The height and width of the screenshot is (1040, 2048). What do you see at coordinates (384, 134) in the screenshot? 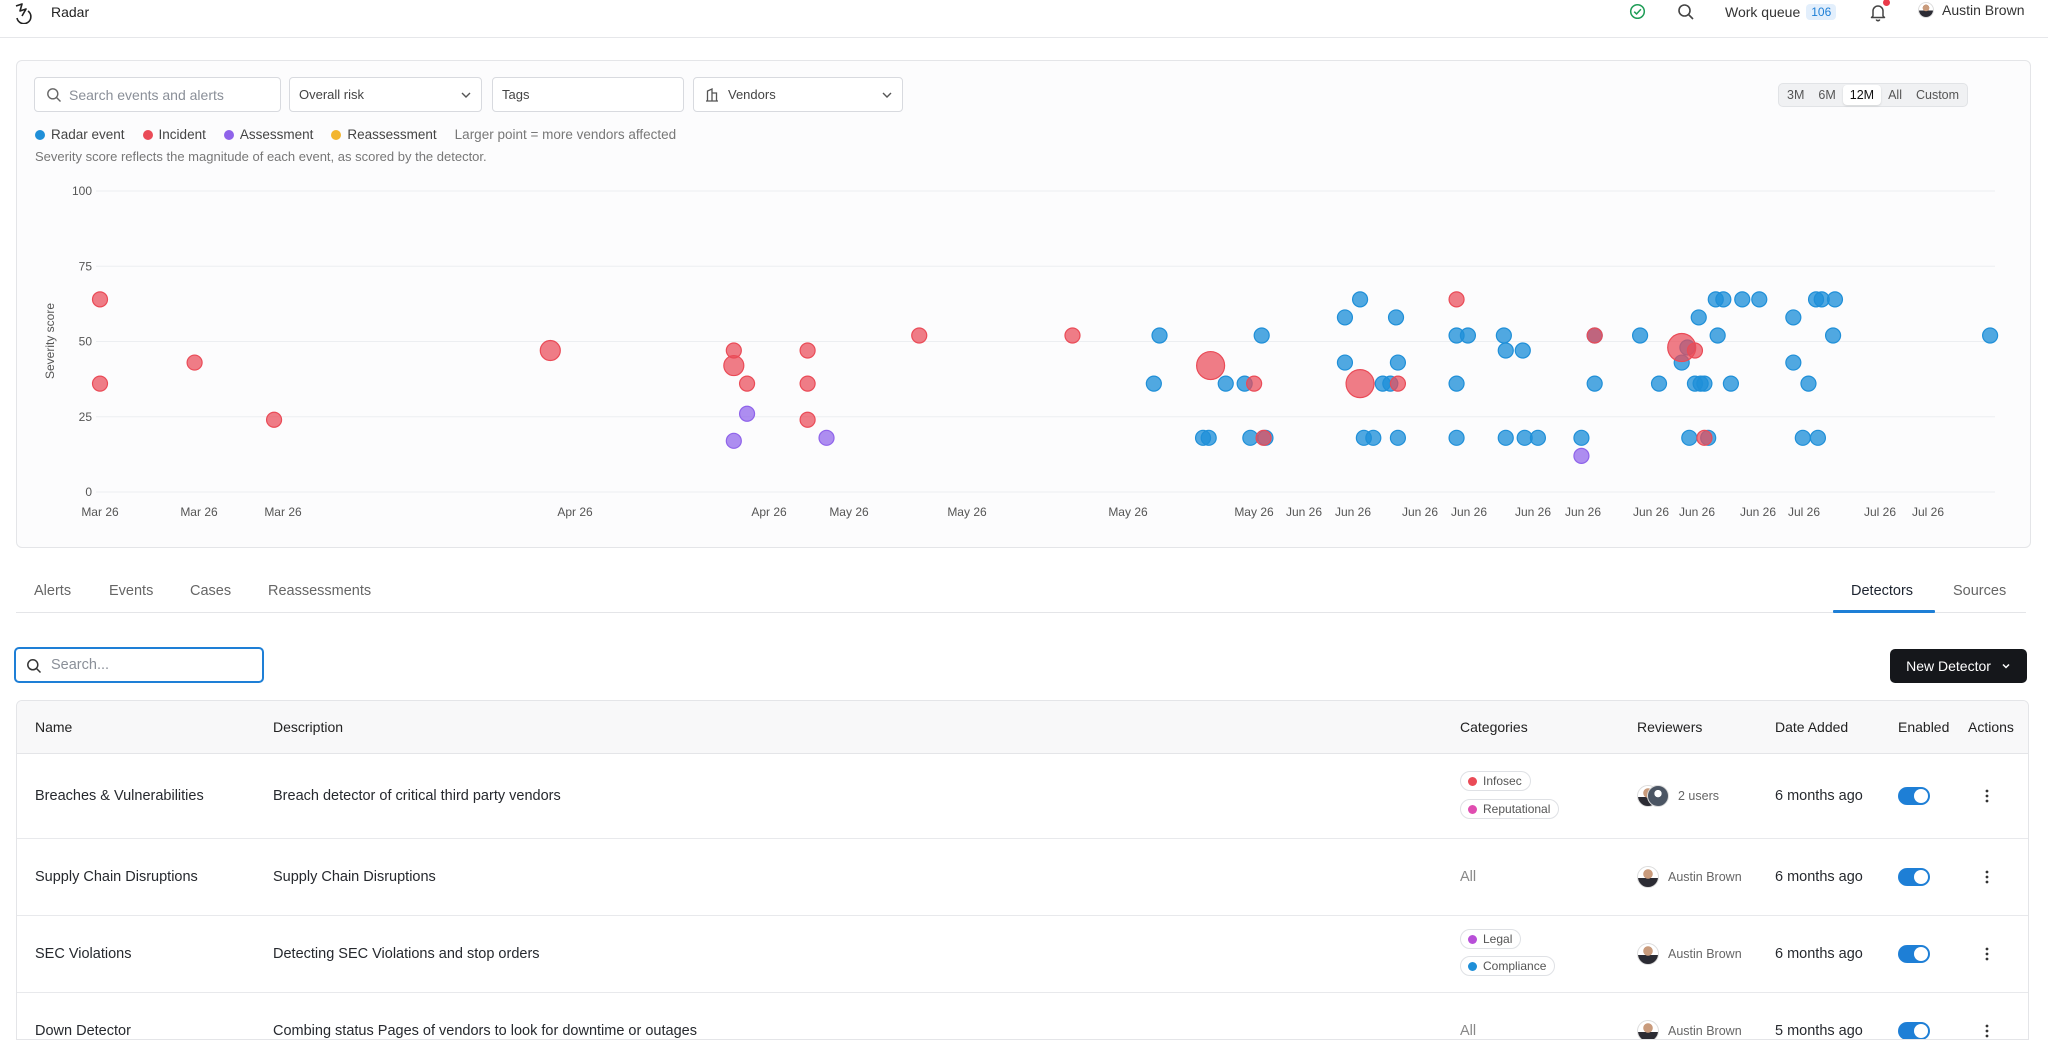
I see `legend-reassessment: Reassessment` at bounding box center [384, 134].